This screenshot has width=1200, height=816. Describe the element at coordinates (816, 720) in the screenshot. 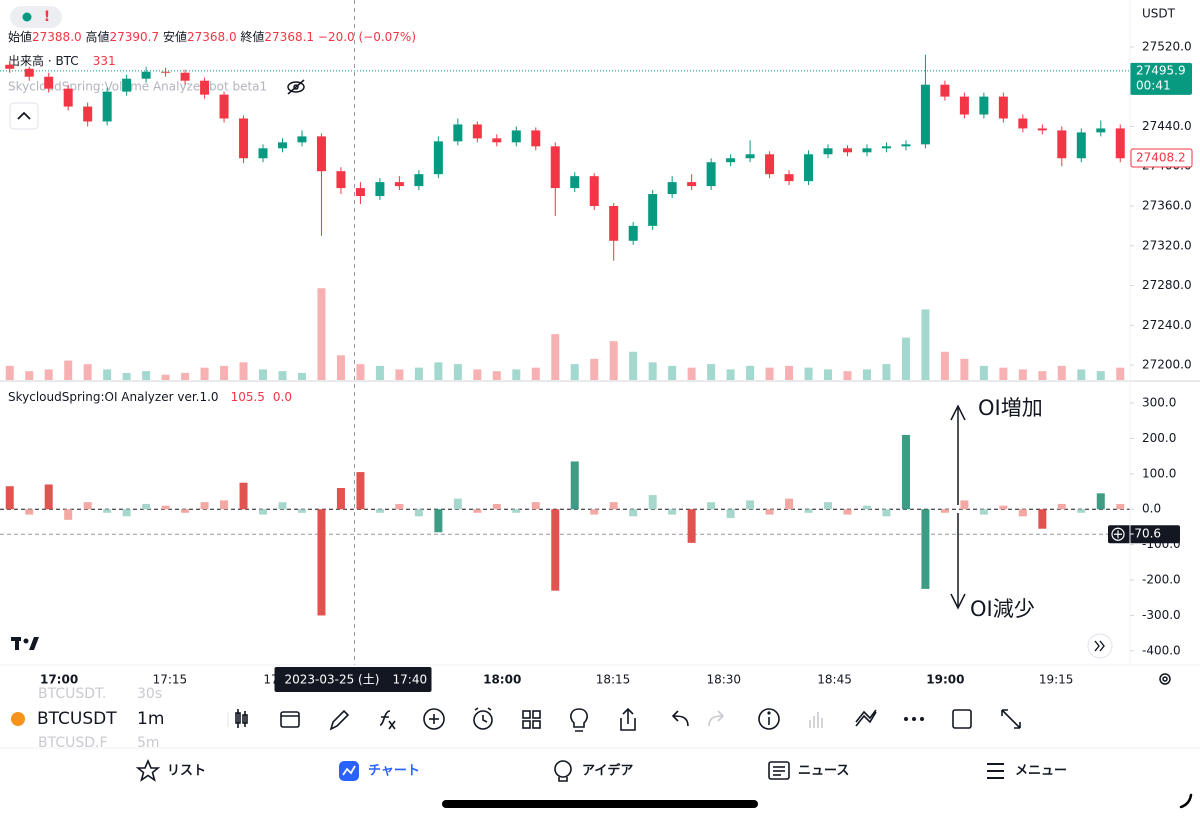

I see `volume-icon` at that location.